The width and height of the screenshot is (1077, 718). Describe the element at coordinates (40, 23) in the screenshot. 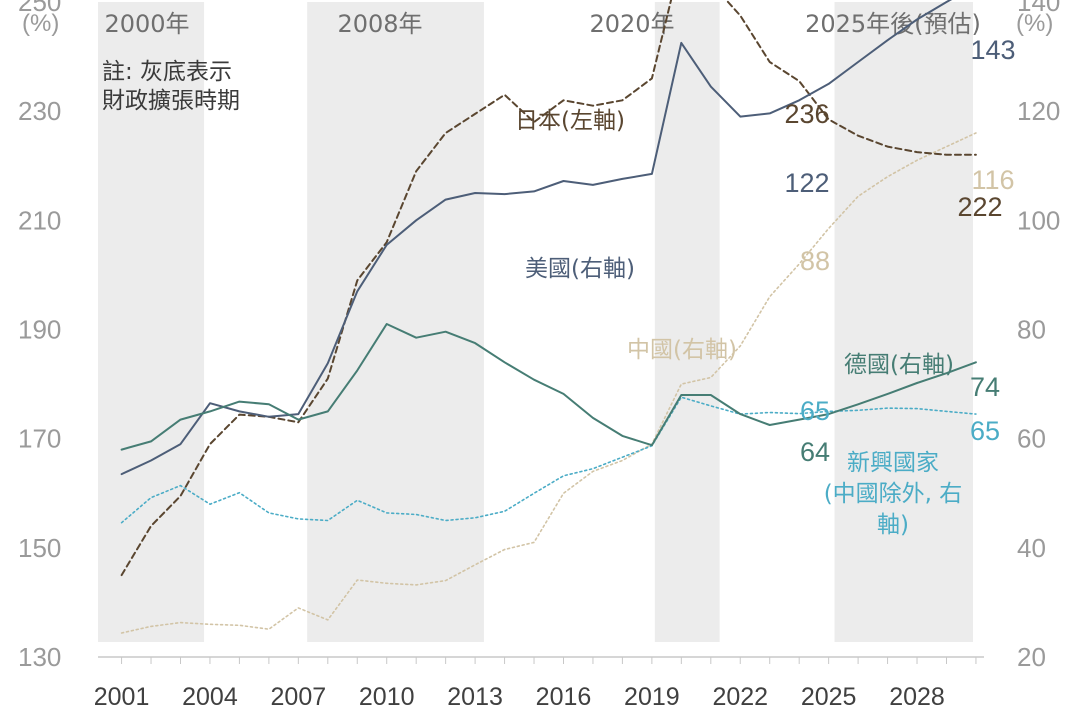

I see `left-axis-unit: (%)` at that location.